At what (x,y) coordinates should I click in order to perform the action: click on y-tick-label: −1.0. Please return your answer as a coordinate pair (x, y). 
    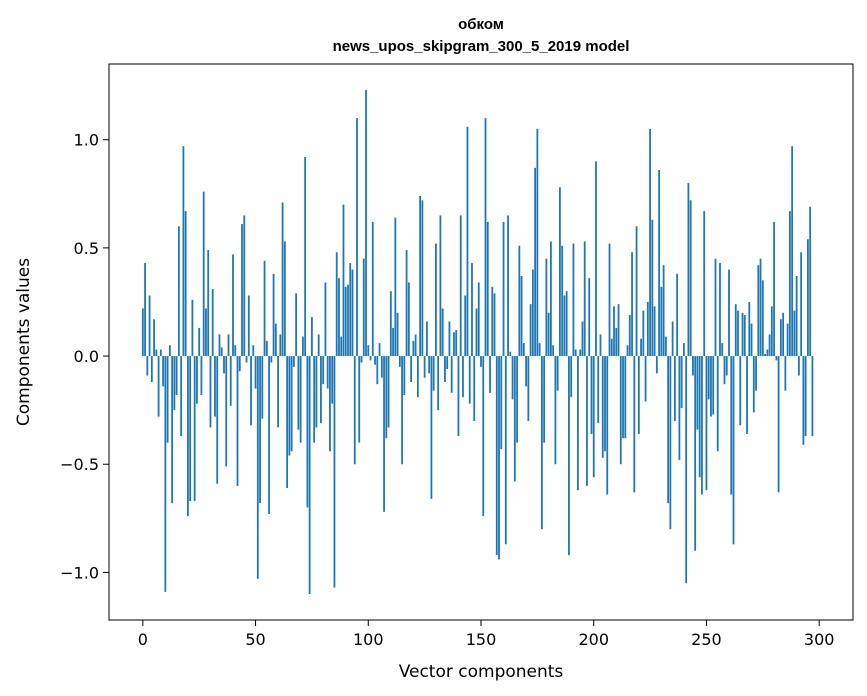
    Looking at the image, I should click on (79, 572).